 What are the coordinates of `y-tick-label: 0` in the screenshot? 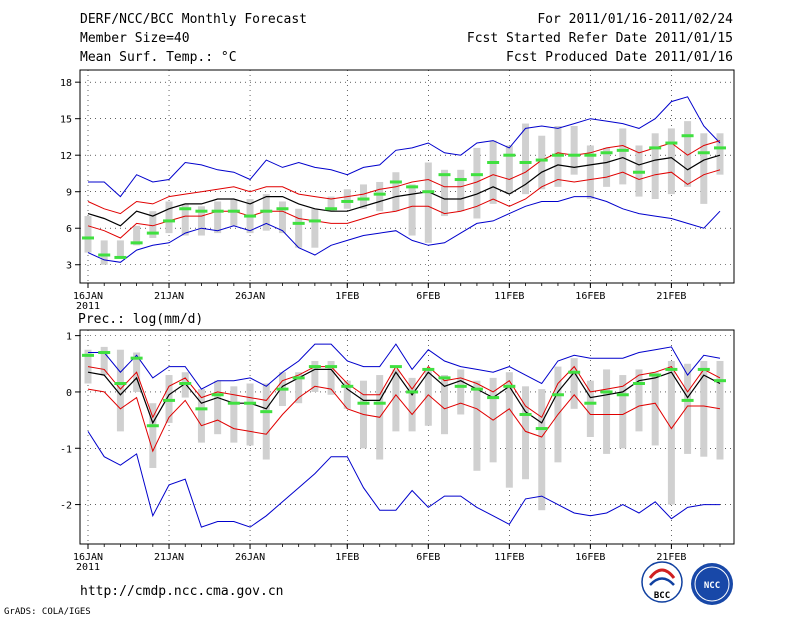 It's located at (69, 393).